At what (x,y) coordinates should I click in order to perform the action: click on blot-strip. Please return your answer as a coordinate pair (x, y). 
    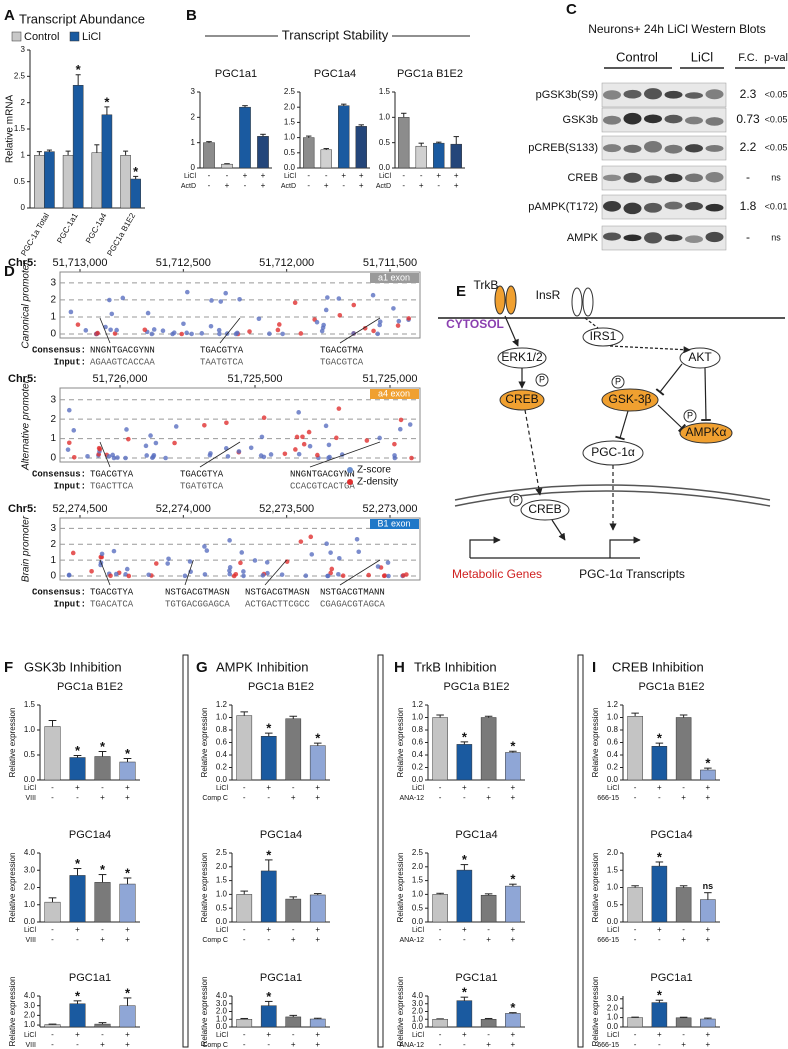
    Looking at the image, I should click on (664, 238).